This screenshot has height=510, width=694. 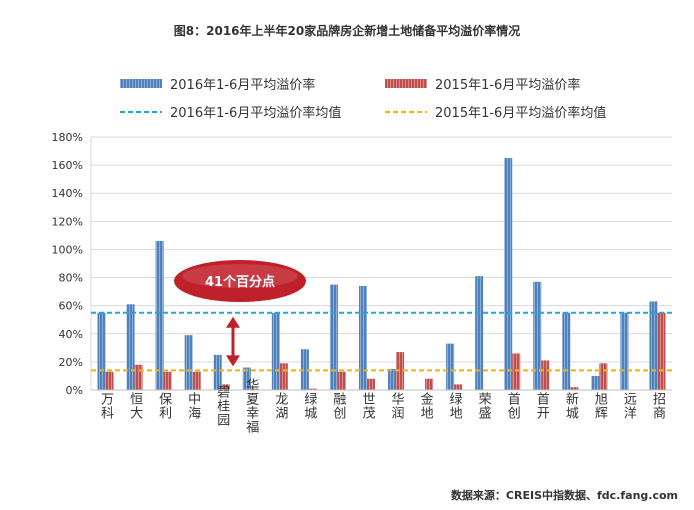 I want to click on x-tick-label: 融创, so click(x=338, y=406).